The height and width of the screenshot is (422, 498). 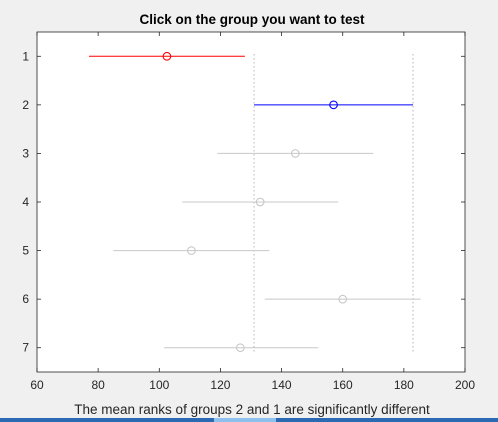 What do you see at coordinates (295, 153) in the screenshot?
I see `group-3-mean-marker` at bounding box center [295, 153].